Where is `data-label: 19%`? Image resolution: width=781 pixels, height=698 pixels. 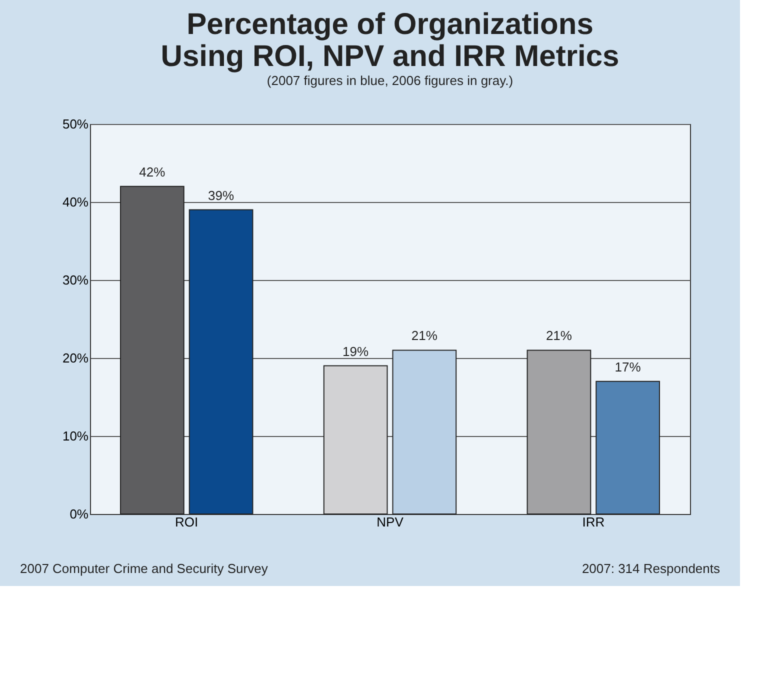
data-label: 19% is located at coordinates (356, 351).